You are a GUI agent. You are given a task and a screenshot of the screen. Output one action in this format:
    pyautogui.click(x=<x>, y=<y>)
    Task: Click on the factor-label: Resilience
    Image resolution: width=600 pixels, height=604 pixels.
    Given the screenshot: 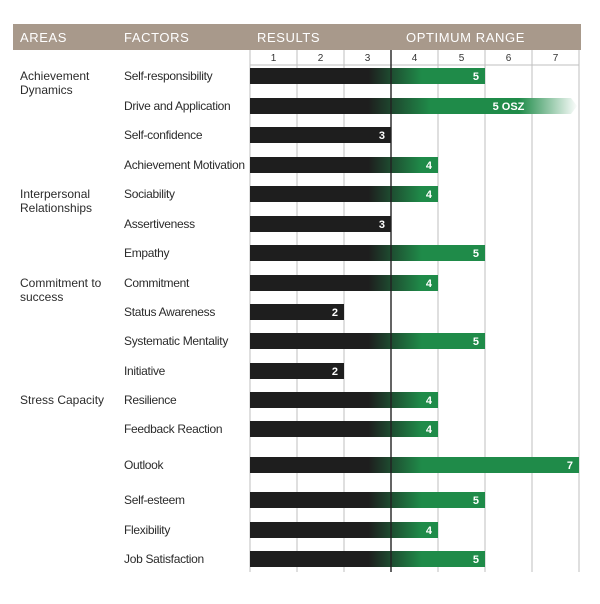 What is the action you would take?
    pyautogui.click(x=150, y=400)
    